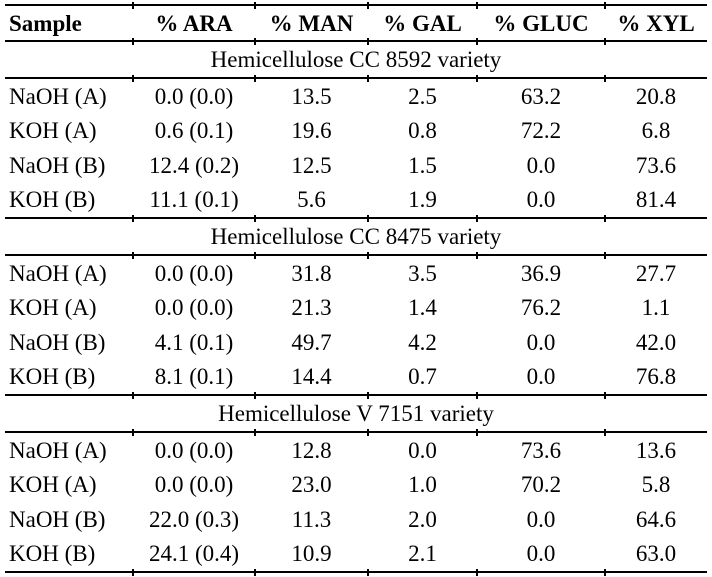 This screenshot has width=712, height=577. What do you see at coordinates (656, 519) in the screenshot?
I see `cell-xyl: 64.6` at bounding box center [656, 519].